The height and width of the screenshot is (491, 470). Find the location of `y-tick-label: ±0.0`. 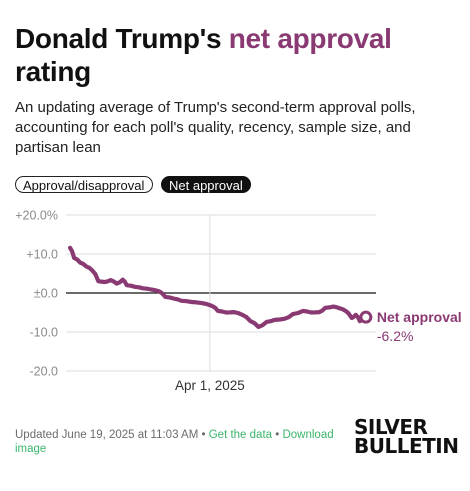

y-tick-label: ±0.0 is located at coordinates (46, 294).